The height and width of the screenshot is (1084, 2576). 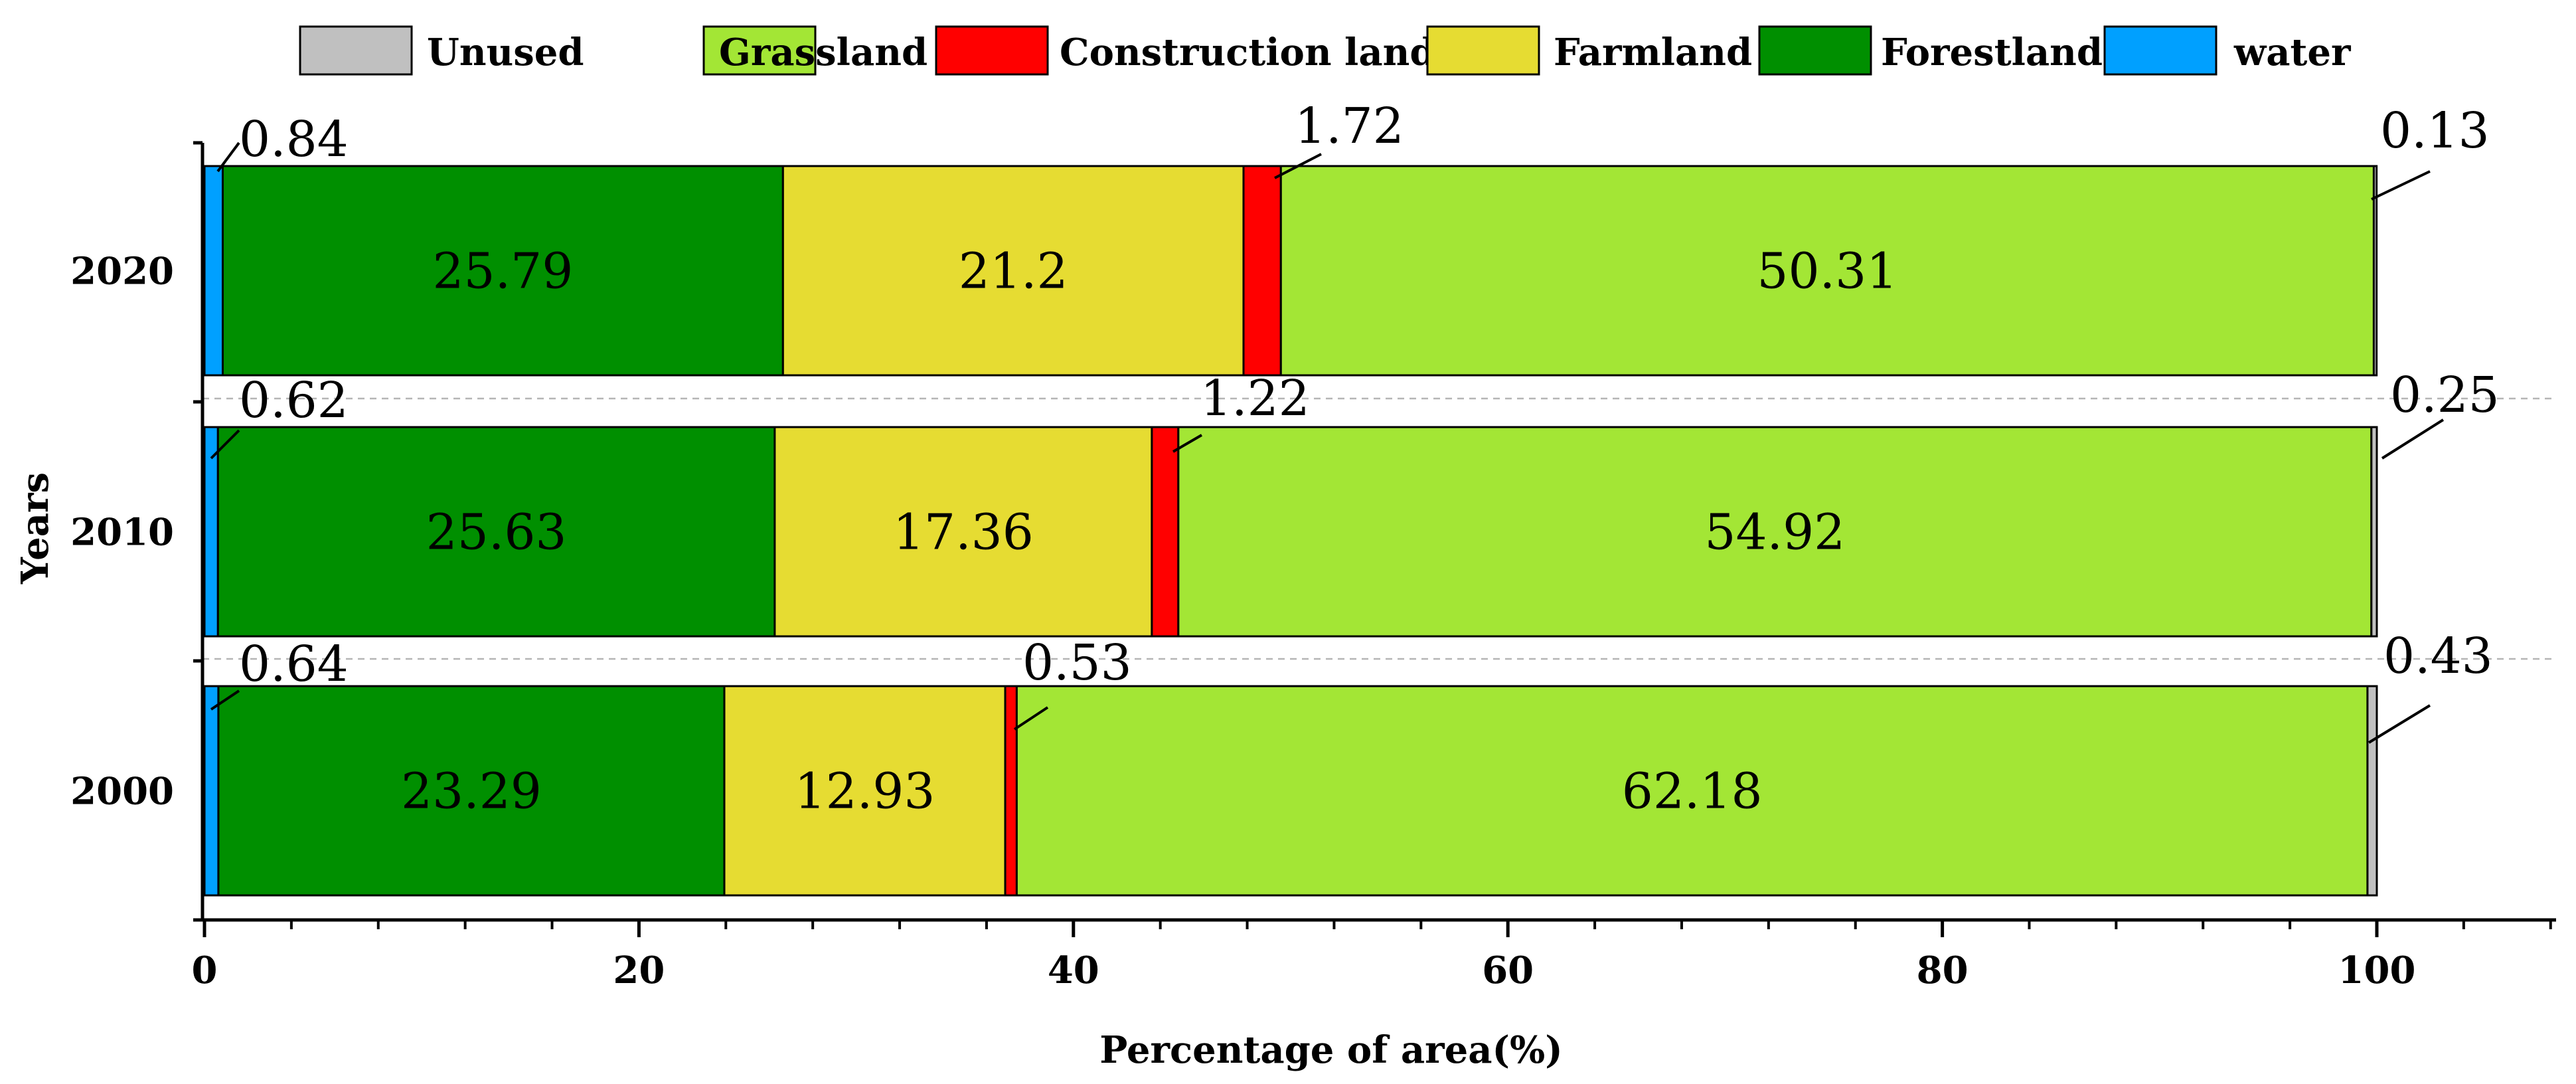 What do you see at coordinates (294, 400) in the screenshot?
I see `callout-label-2010-water: 0.62` at bounding box center [294, 400].